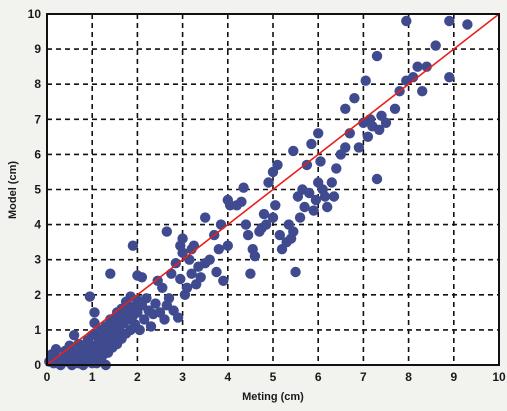 Image resolution: width=507 pixels, height=411 pixels. I want to click on x-tick-label: 3, so click(182, 377).